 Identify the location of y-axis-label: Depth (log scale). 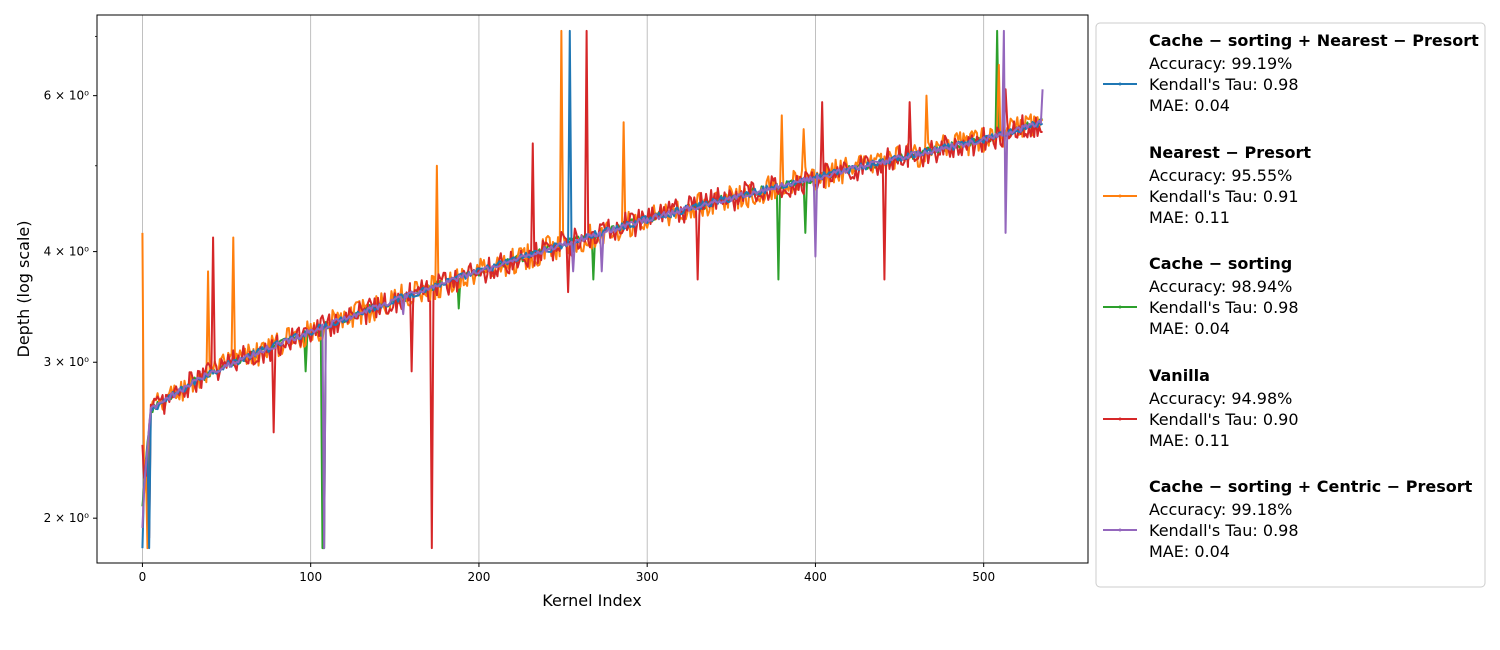
(23, 288).